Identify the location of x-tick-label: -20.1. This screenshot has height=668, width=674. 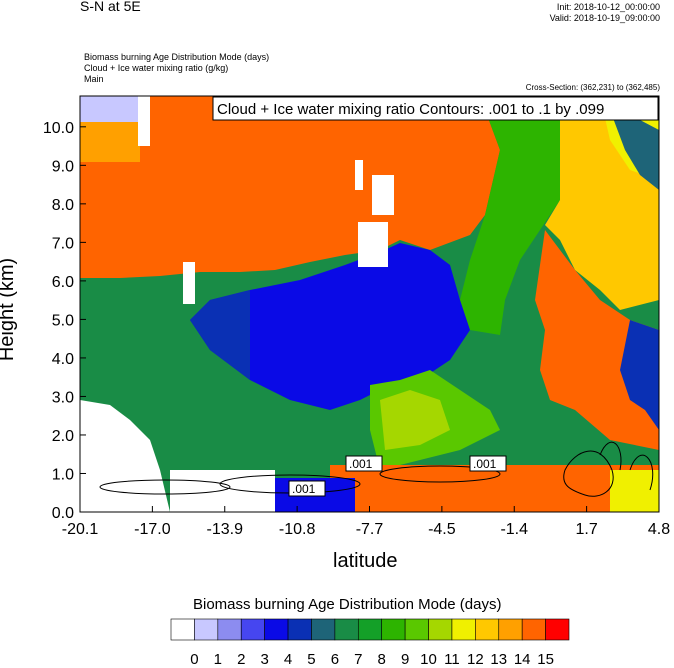
(80, 529).